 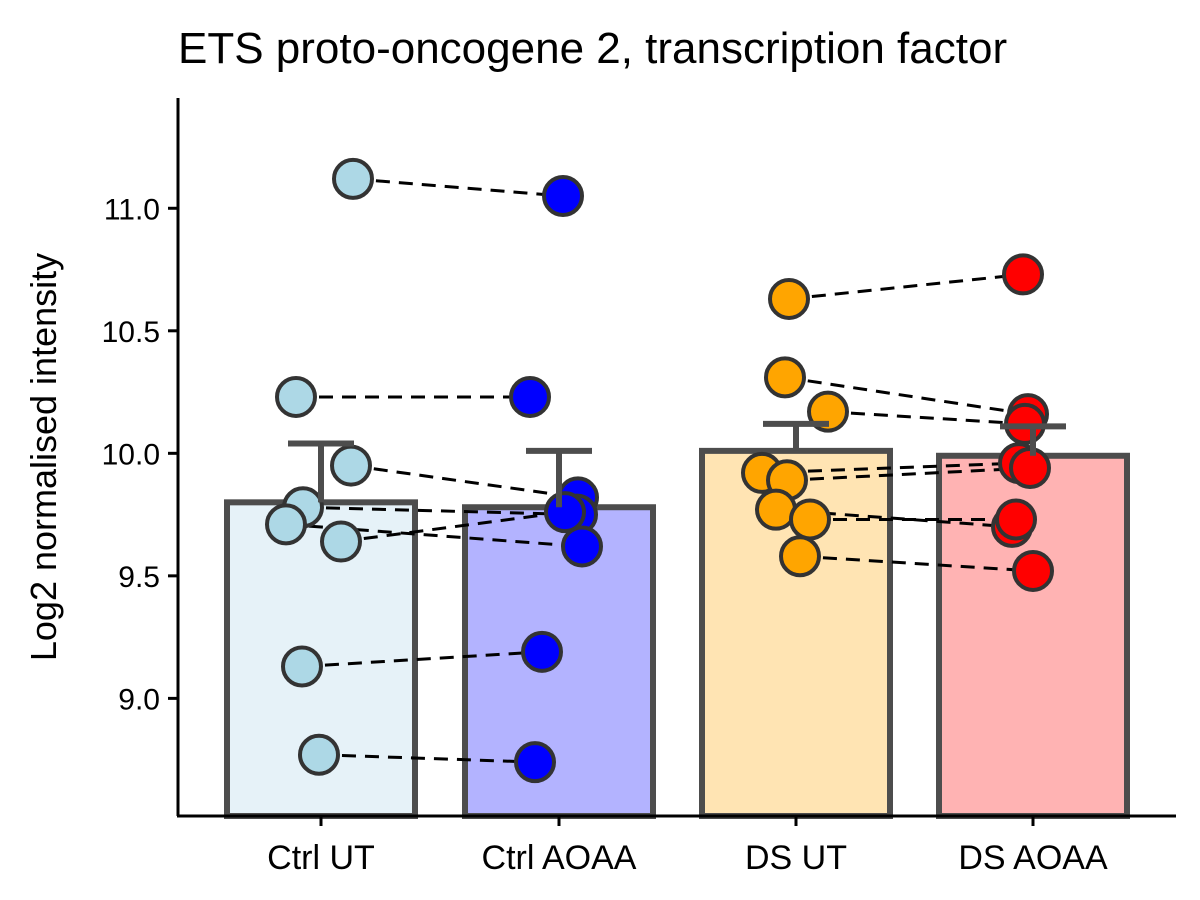 I want to click on x-tick-label: Ctrl AOAA, so click(x=559, y=858).